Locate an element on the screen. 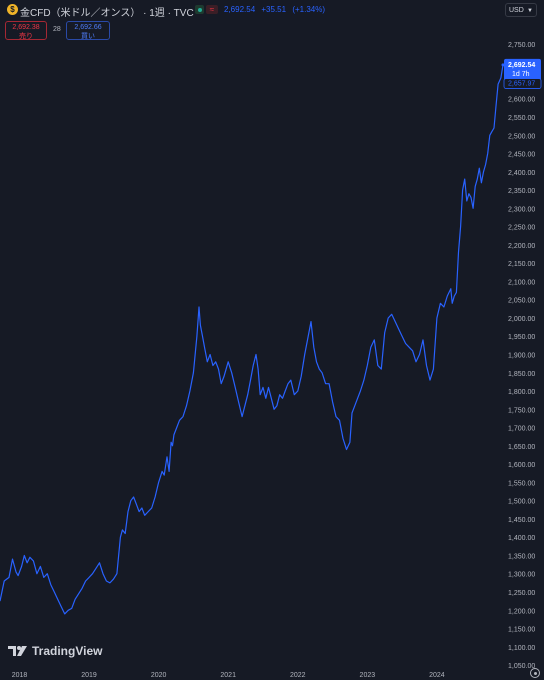 The image size is (544, 680). buy-label: 買い is located at coordinates (88, 36).